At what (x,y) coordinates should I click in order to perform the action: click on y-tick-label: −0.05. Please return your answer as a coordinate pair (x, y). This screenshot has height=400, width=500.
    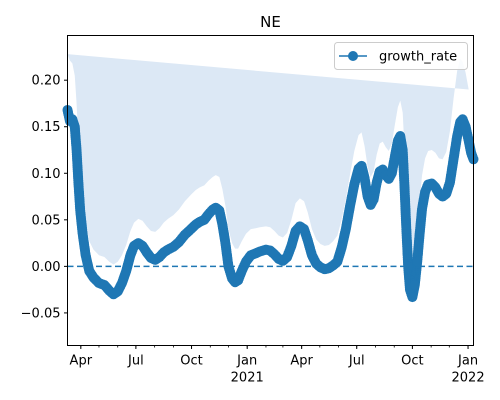
    Looking at the image, I should click on (41, 313).